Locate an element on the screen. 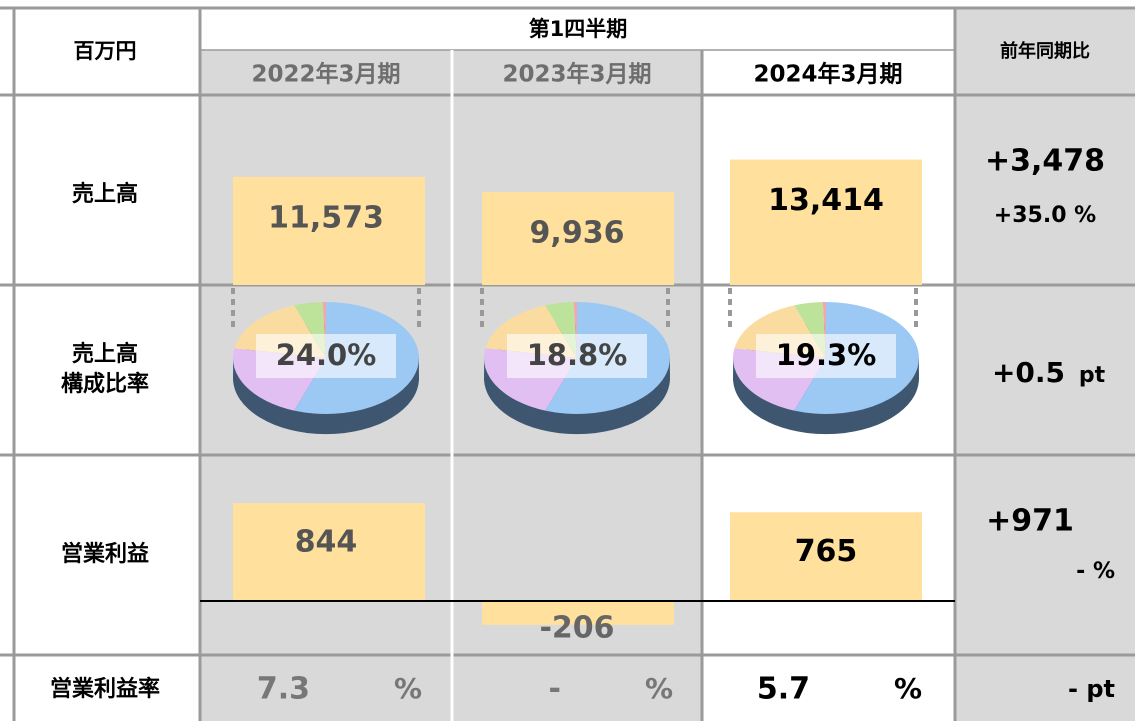 The height and width of the screenshot is (721, 1135). unit: 百万円 is located at coordinates (105, 51).